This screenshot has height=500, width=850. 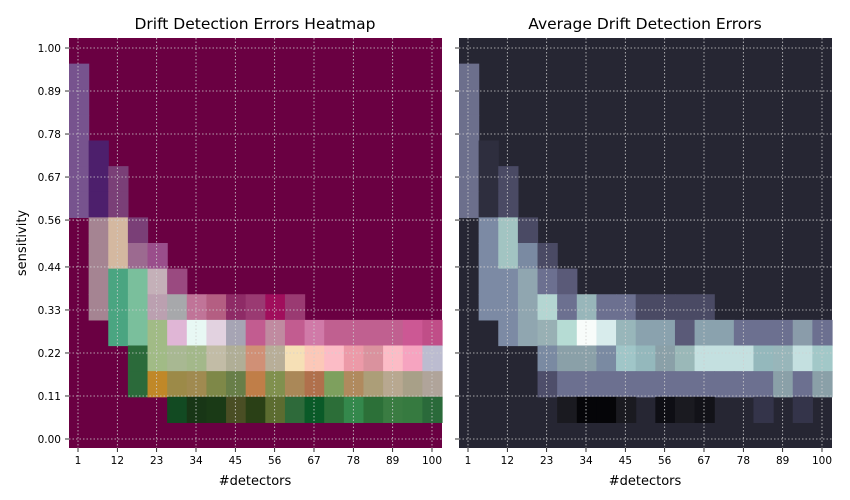 What do you see at coordinates (50, 221) in the screenshot?
I see `y-tick-label: 0.56` at bounding box center [50, 221].